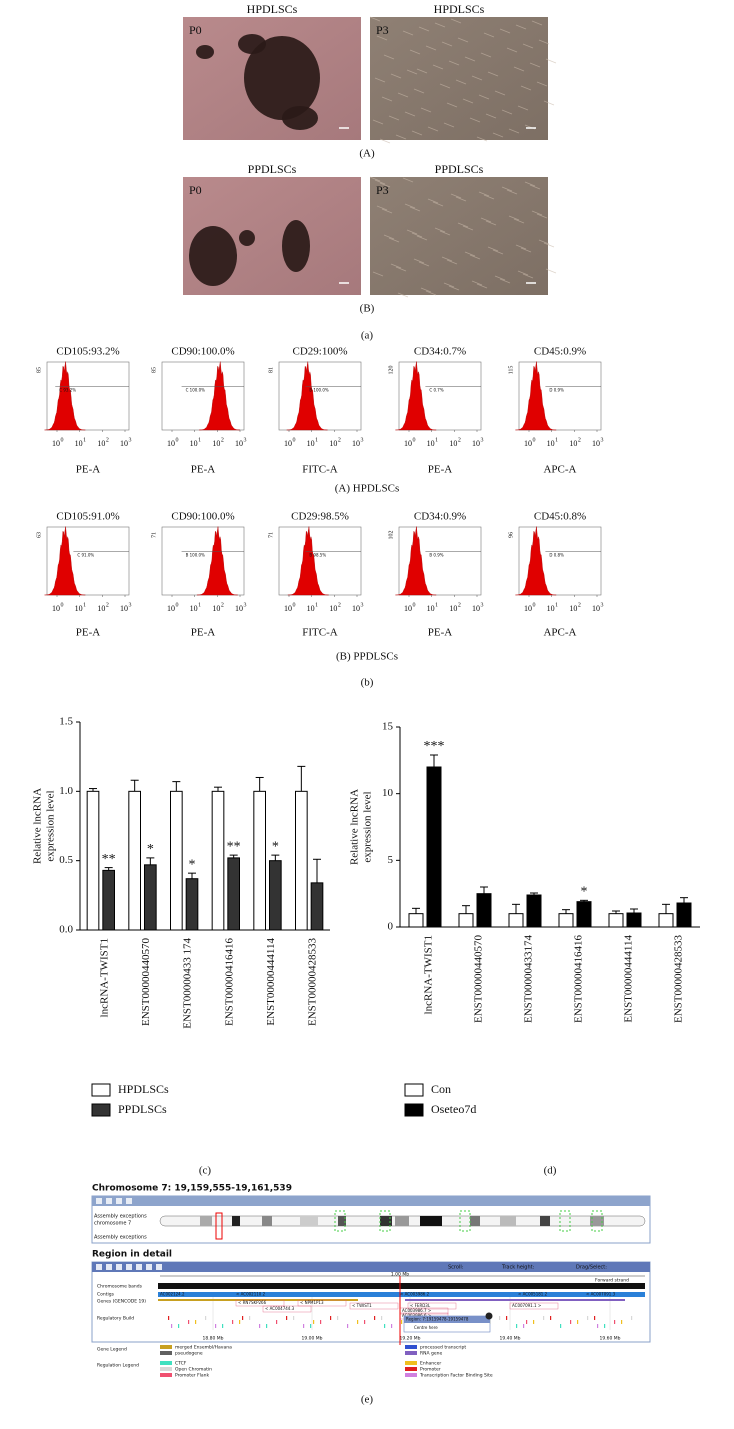  I want to click on legend-label: Con, so click(441, 1089).